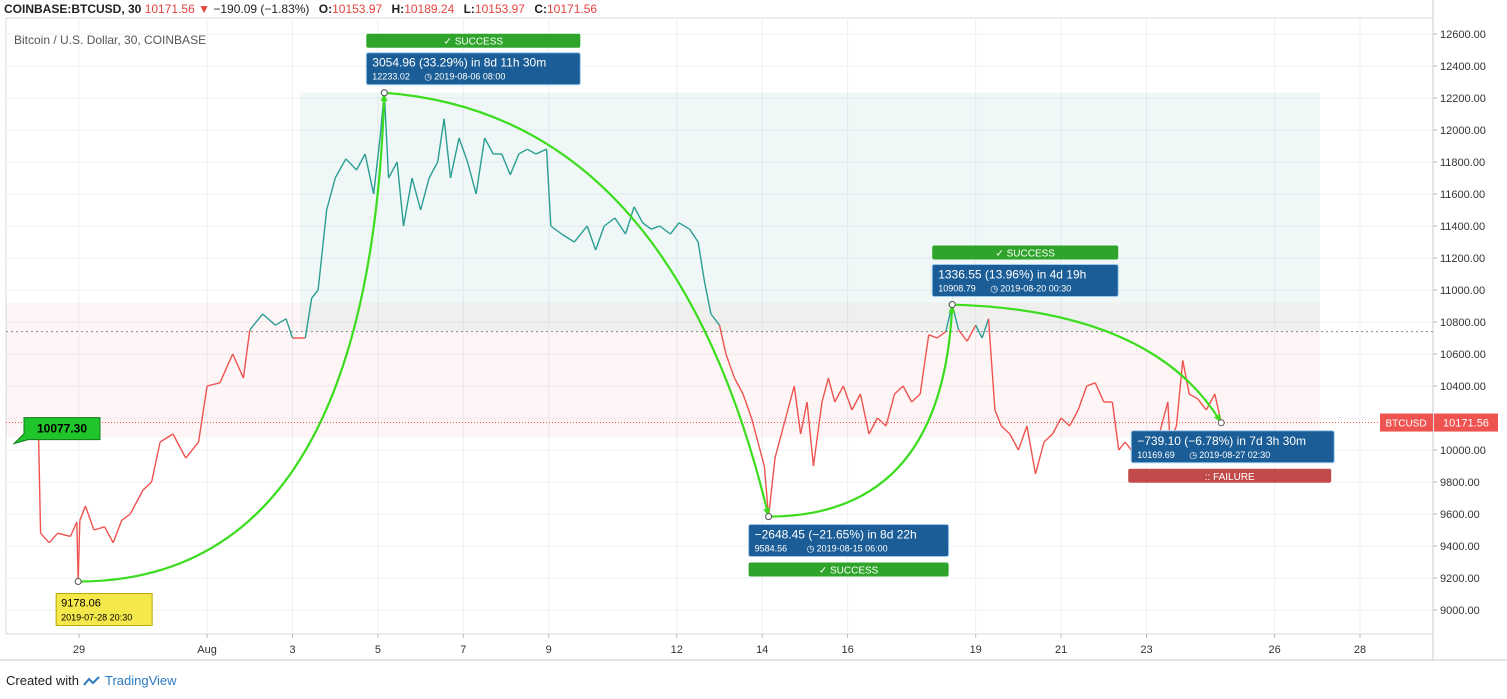  What do you see at coordinates (836, 535) in the screenshot?
I see `measure-change-text: −2648.45 (−21.65%) in 8d 22h` at bounding box center [836, 535].